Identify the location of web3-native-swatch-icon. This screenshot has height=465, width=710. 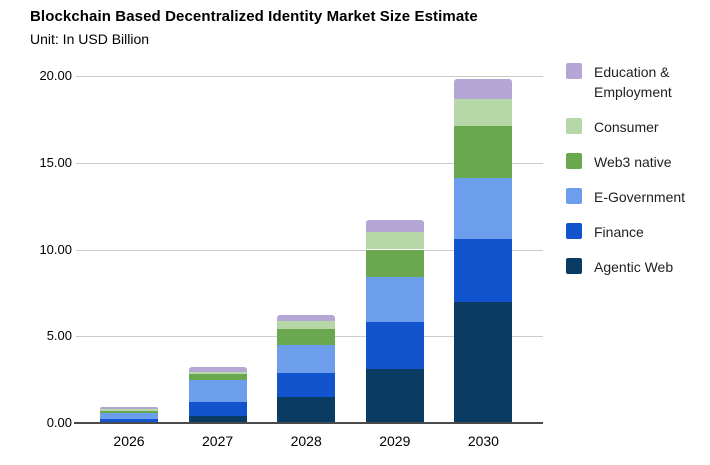
(574, 161).